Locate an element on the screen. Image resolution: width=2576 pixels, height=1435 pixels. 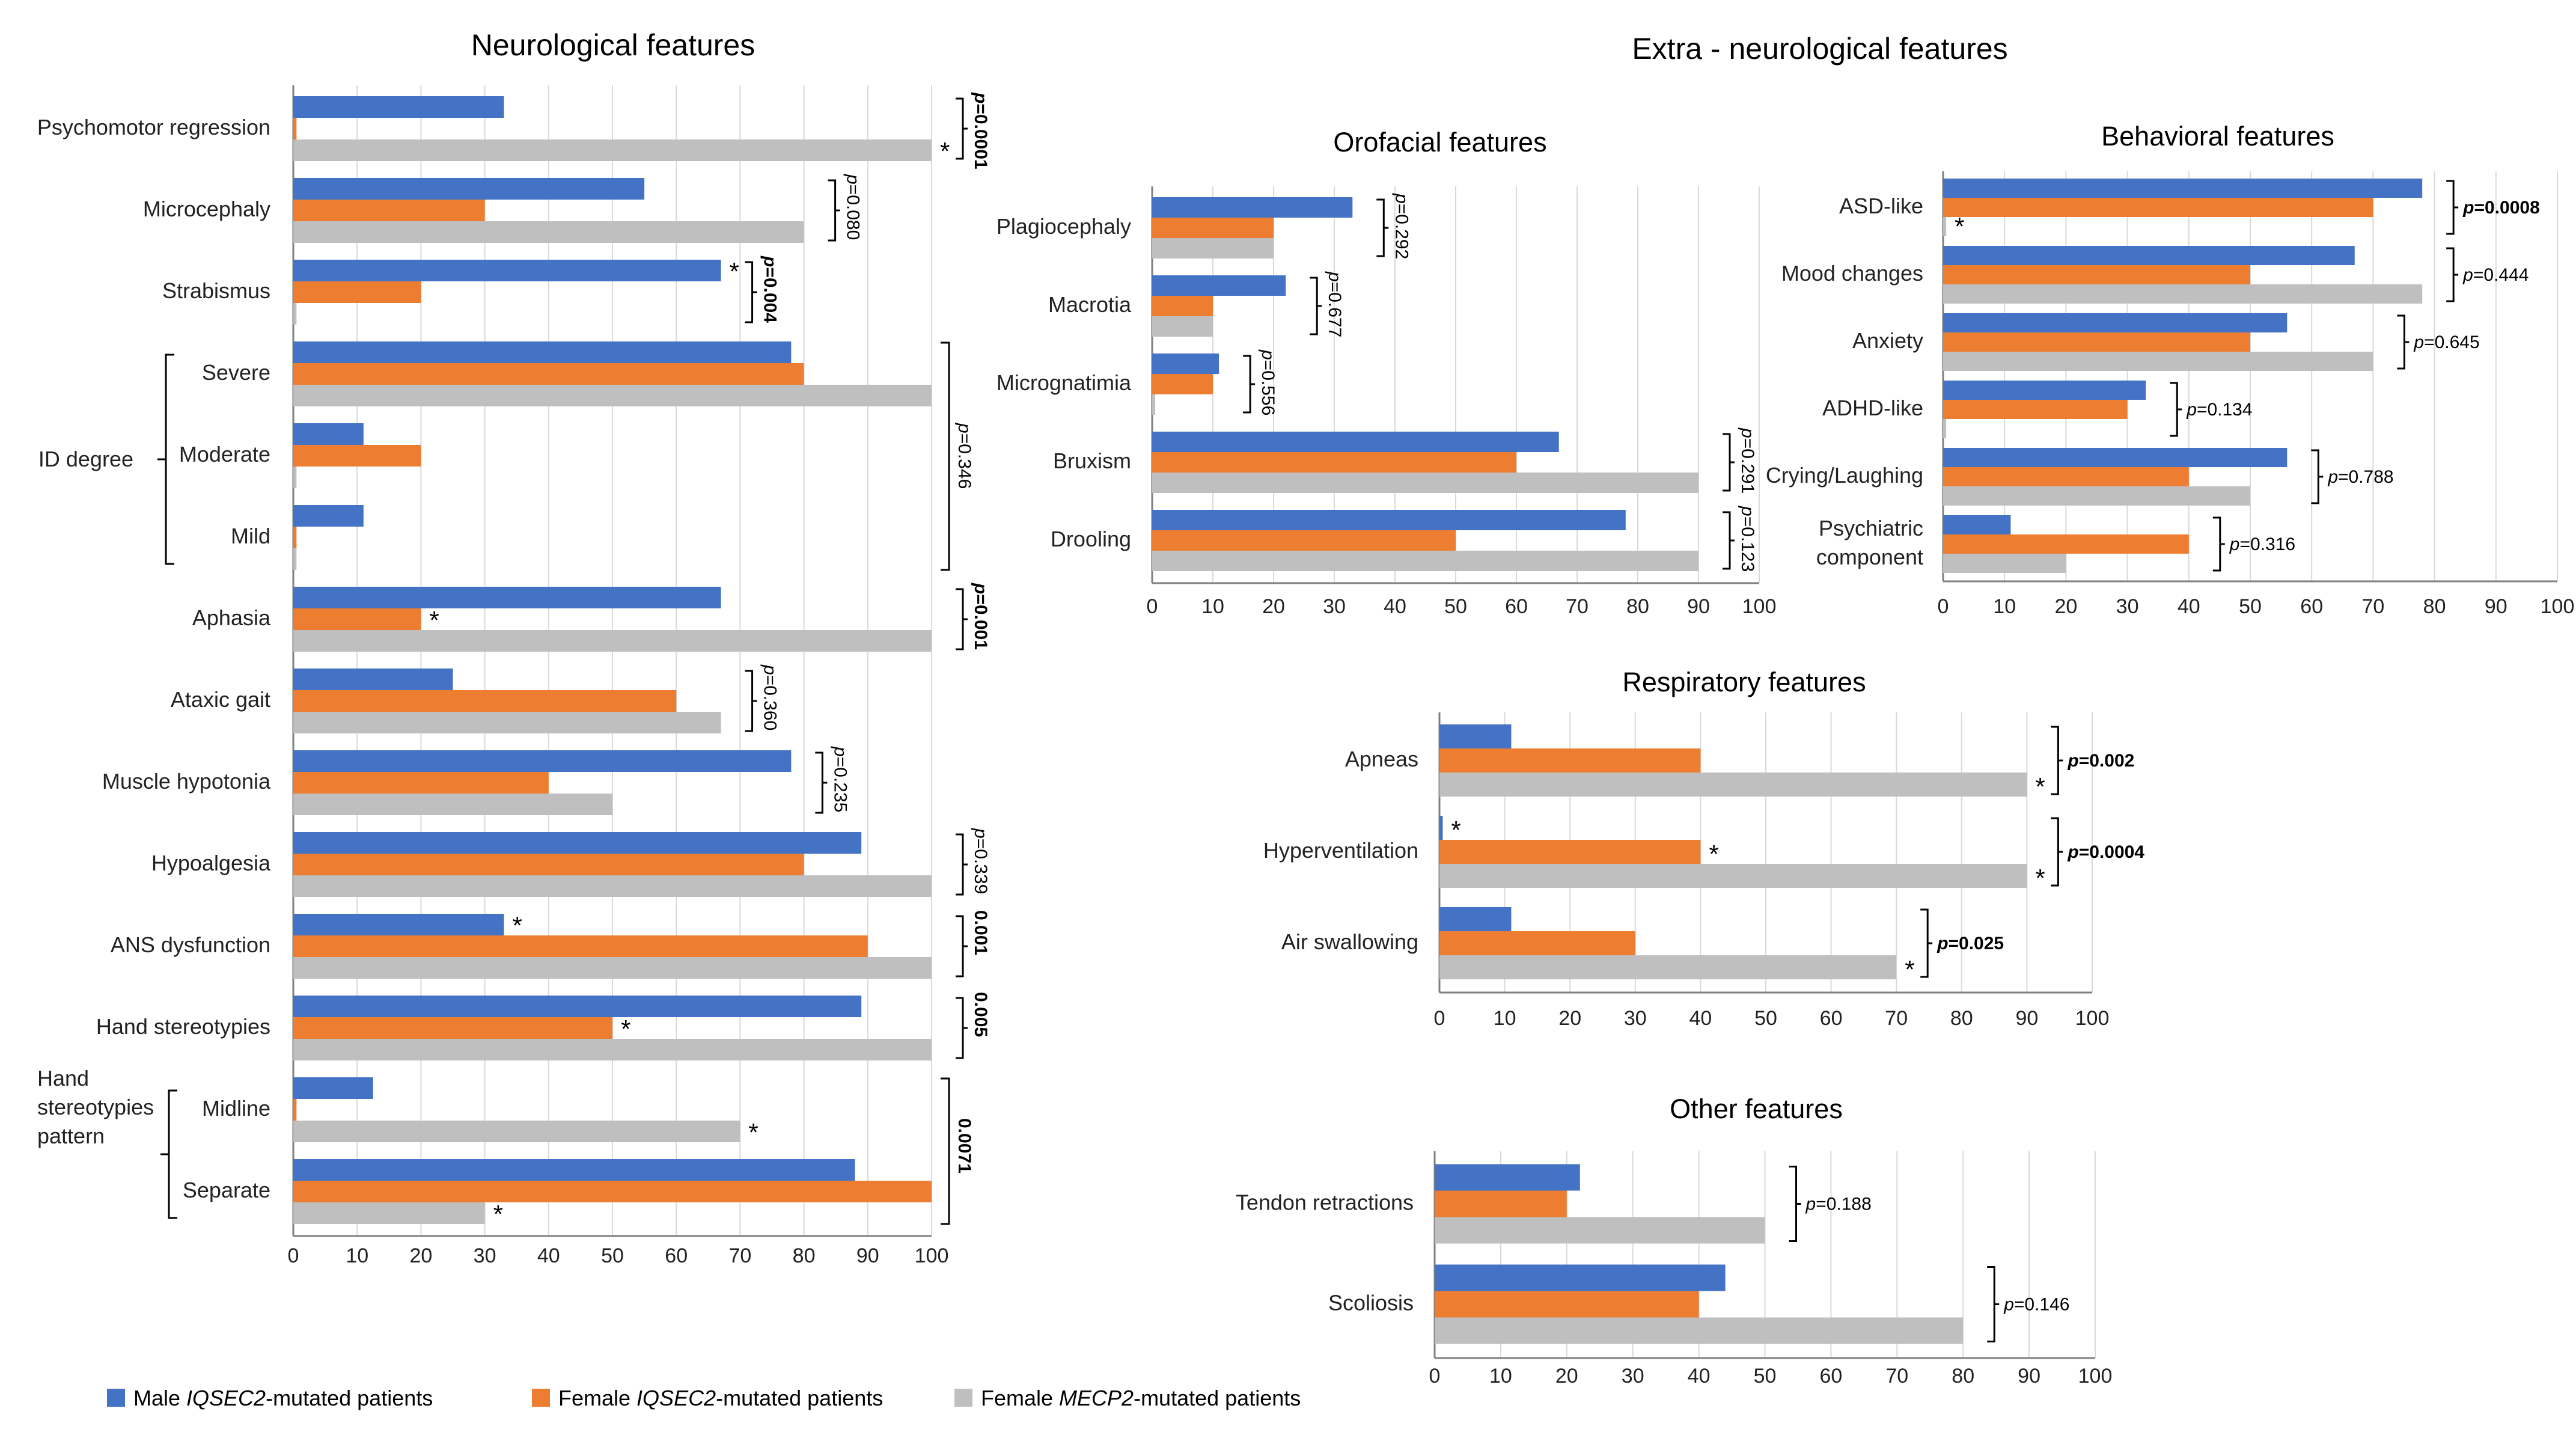
p-value: p=0.316 is located at coordinates (2262, 544).